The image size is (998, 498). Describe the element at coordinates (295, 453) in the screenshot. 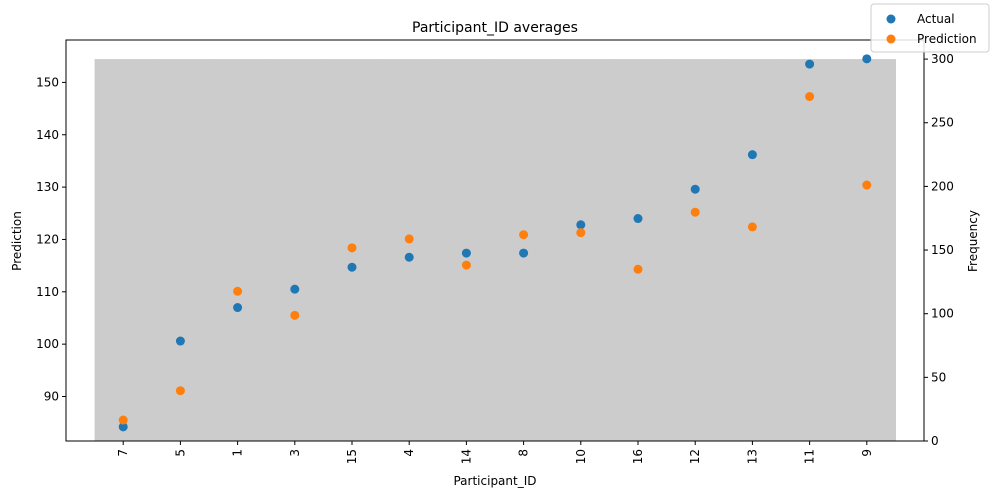

I see `x-tick-label-3: 3` at that location.